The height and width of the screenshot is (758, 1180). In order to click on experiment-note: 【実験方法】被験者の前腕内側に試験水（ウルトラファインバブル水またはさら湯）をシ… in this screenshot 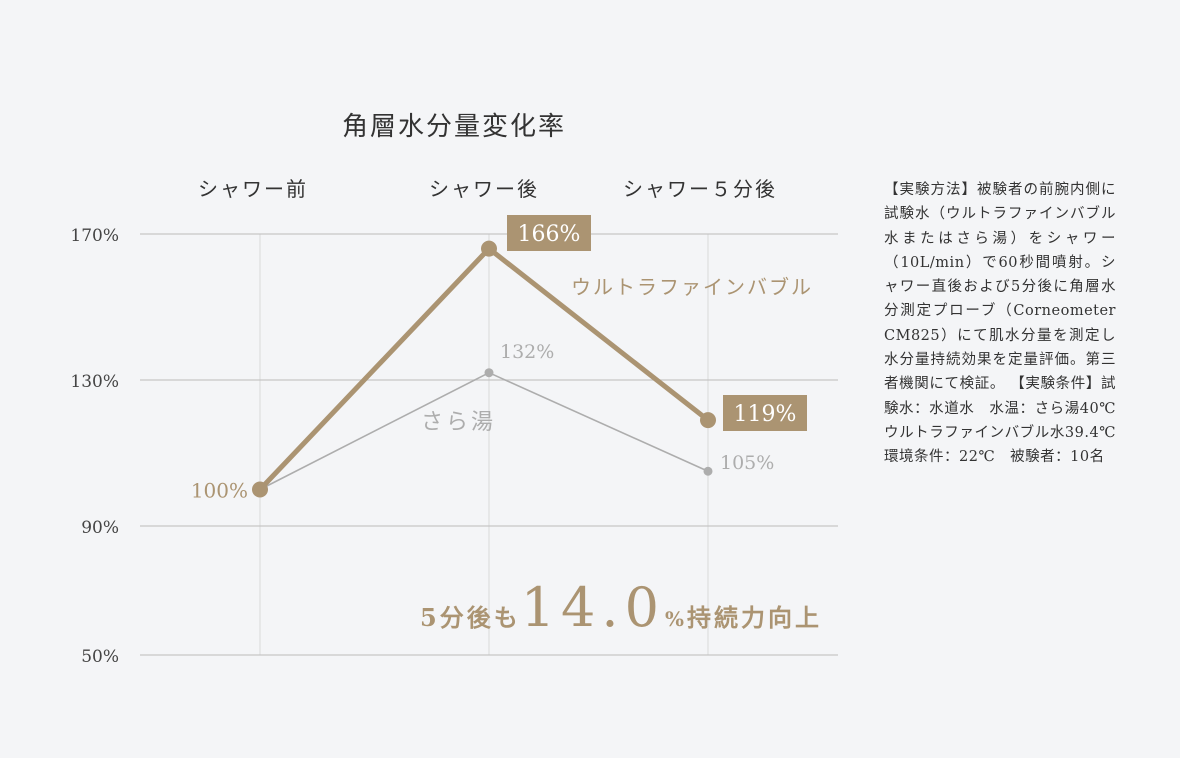, I will do `click(1007, 324)`.